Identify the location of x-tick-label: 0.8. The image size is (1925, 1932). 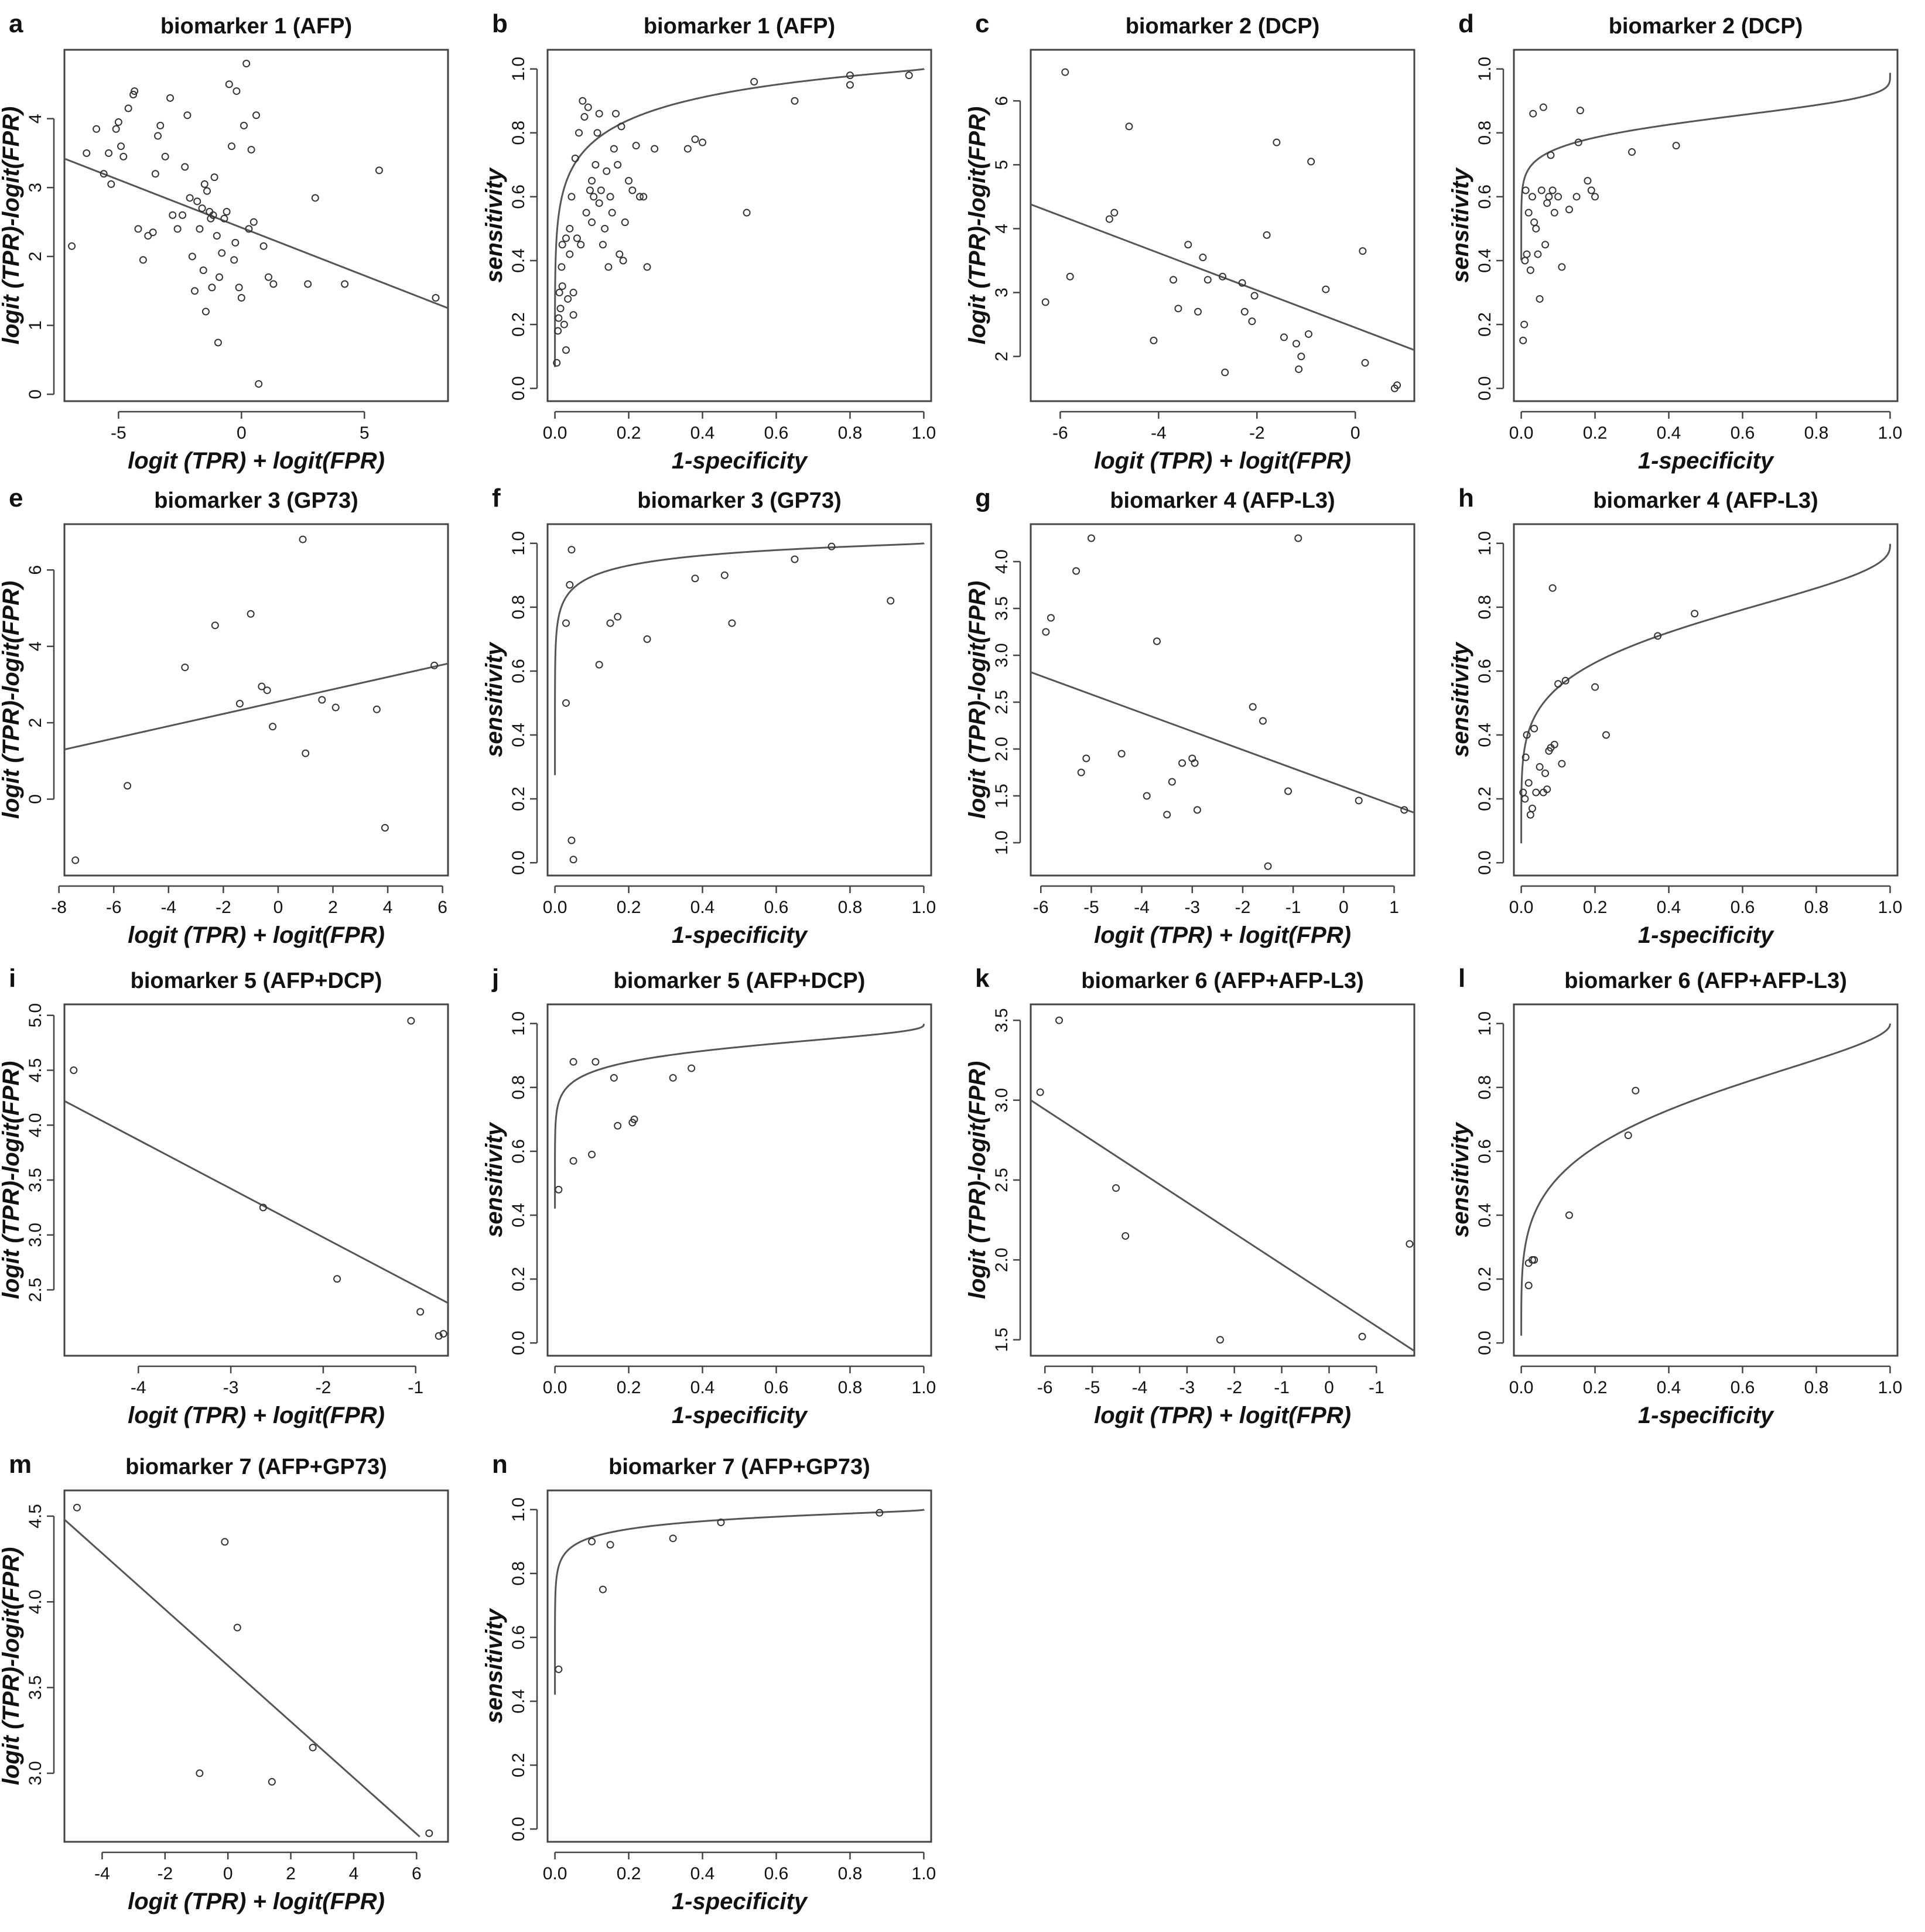
(851, 1873).